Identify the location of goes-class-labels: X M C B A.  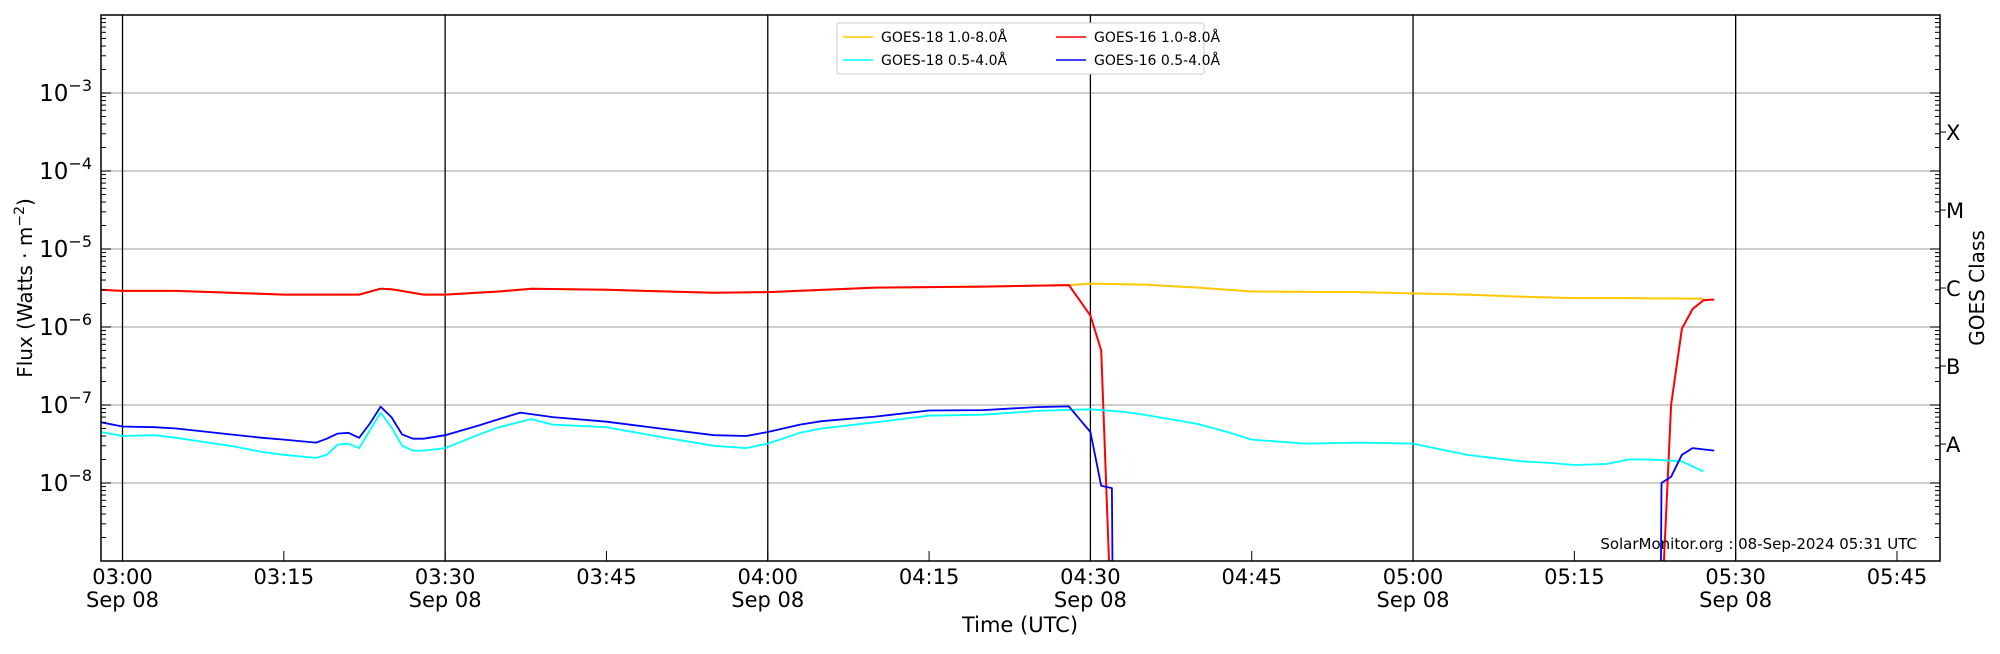
(1955, 289).